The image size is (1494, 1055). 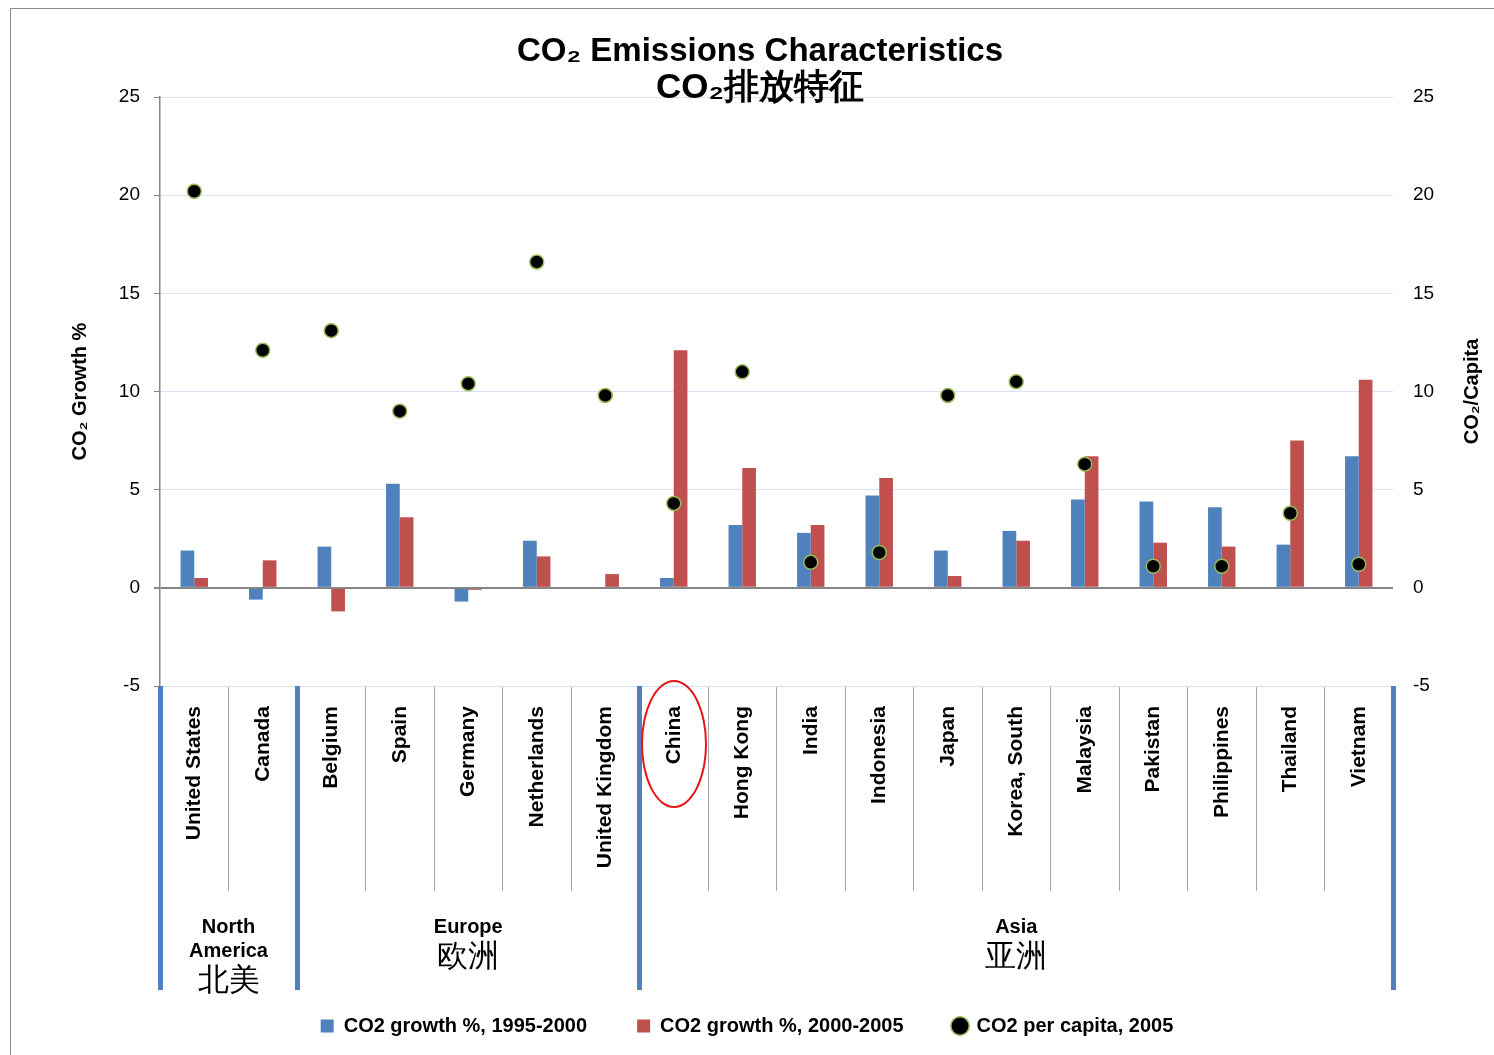 I want to click on text: Europe 欧洲, so click(x=468, y=944).